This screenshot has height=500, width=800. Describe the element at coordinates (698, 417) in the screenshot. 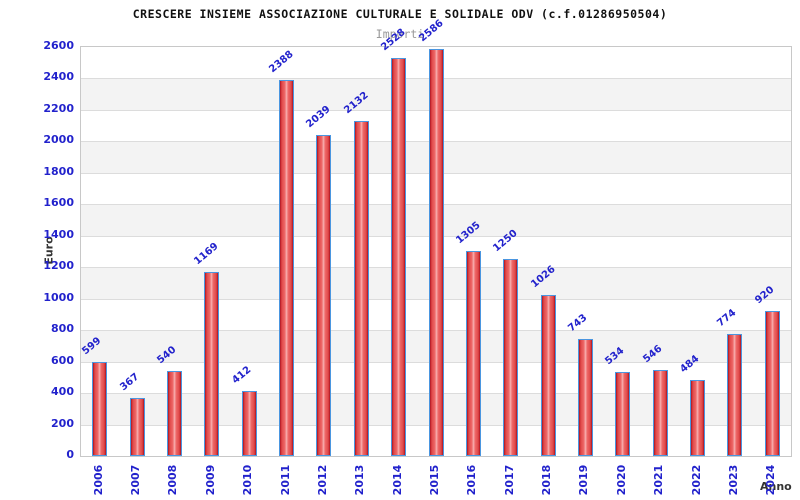

I see `bar-2022` at that location.